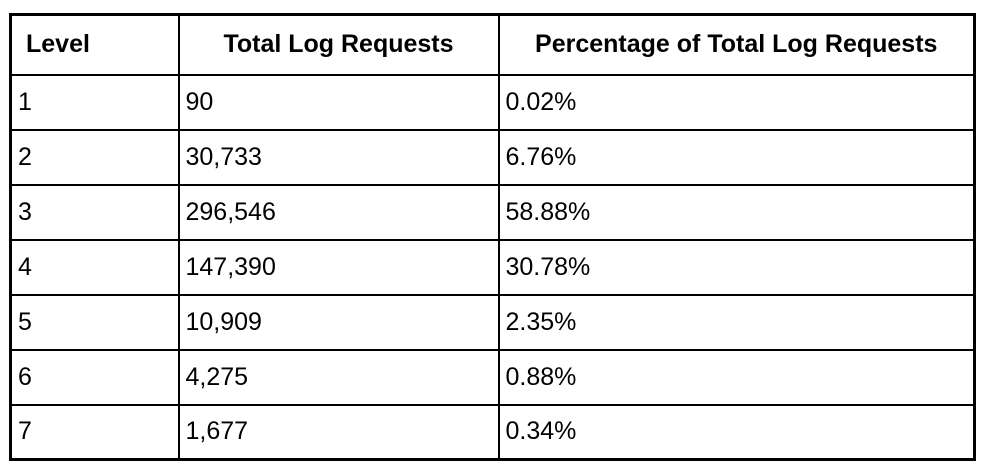 The height and width of the screenshot is (474, 984). I want to click on total-log-requests-cell: 147,390, so click(338, 267).